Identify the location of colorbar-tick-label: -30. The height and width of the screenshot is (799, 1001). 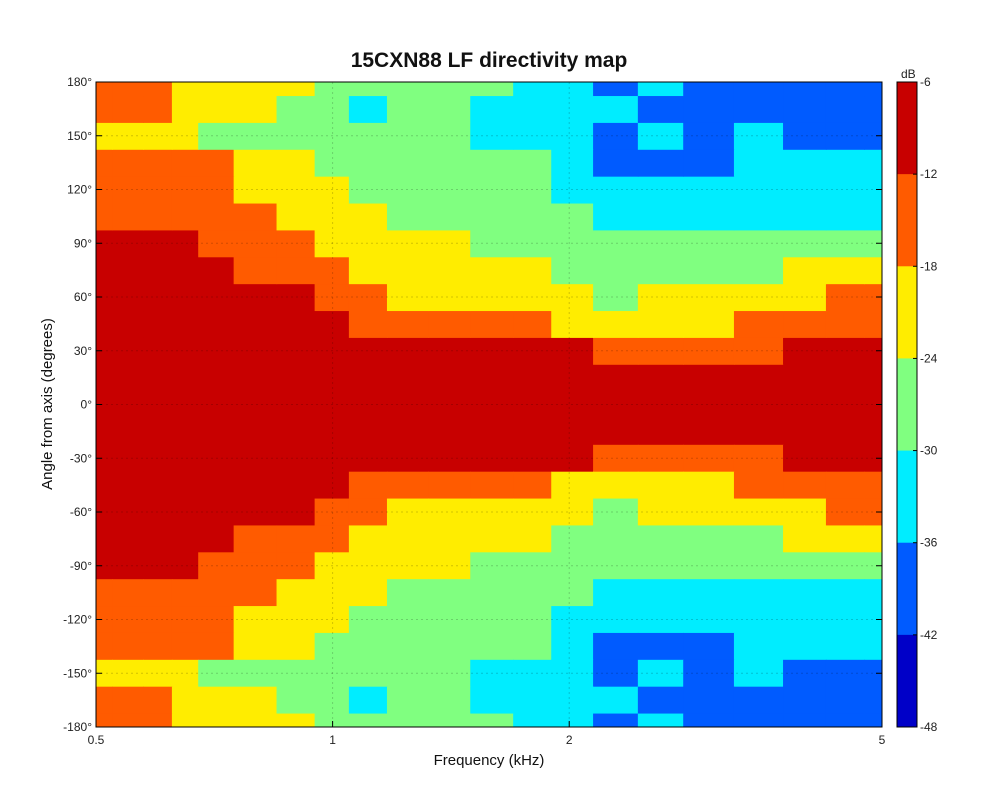
(929, 451).